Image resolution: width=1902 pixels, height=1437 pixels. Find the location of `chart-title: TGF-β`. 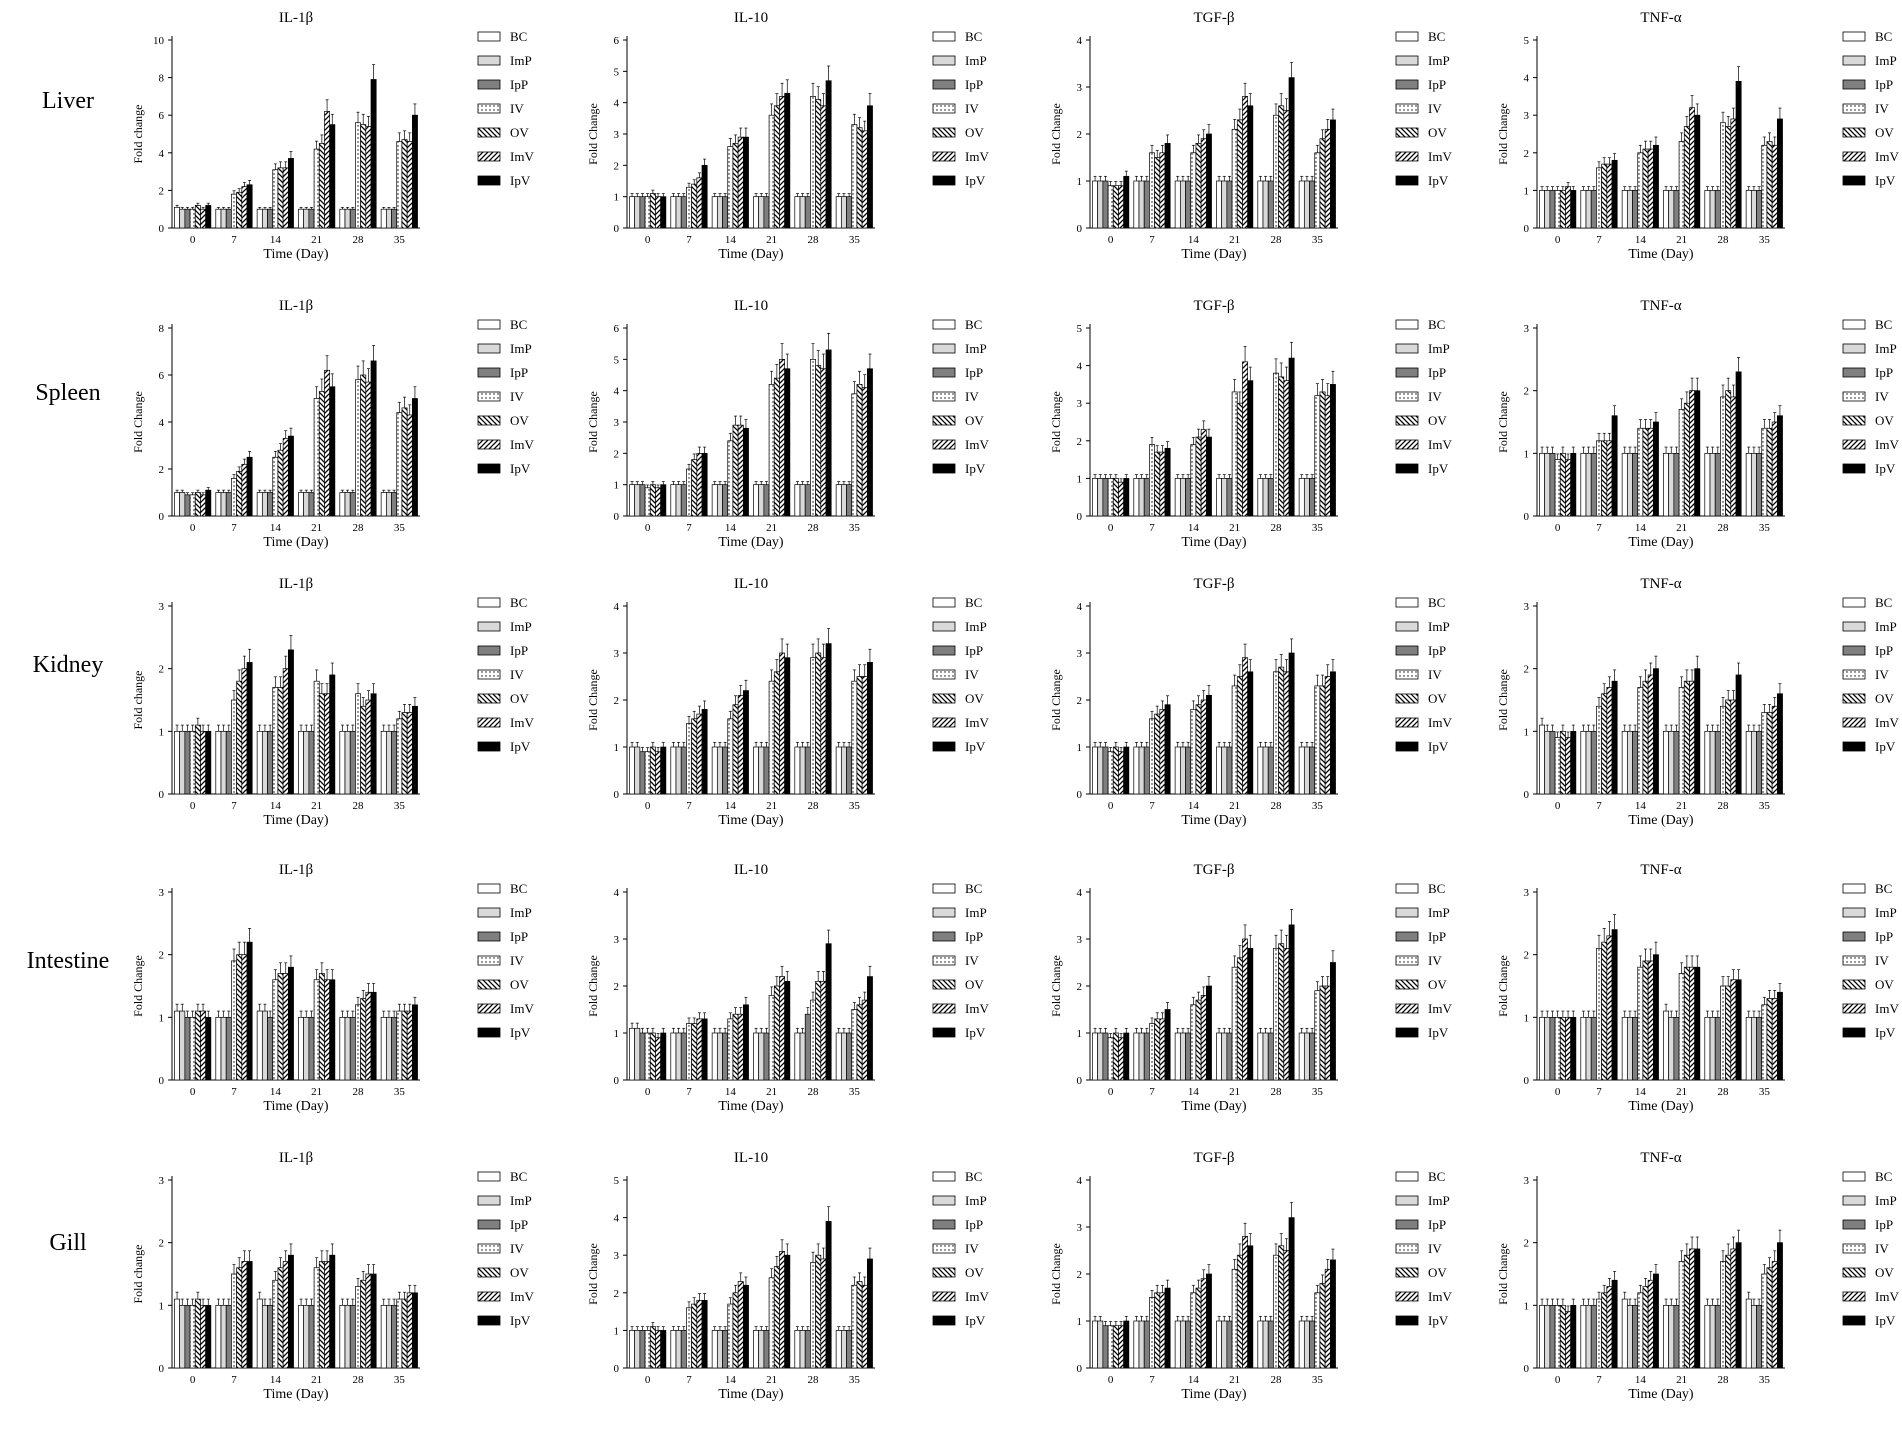

chart-title: TGF-β is located at coordinates (1214, 18).